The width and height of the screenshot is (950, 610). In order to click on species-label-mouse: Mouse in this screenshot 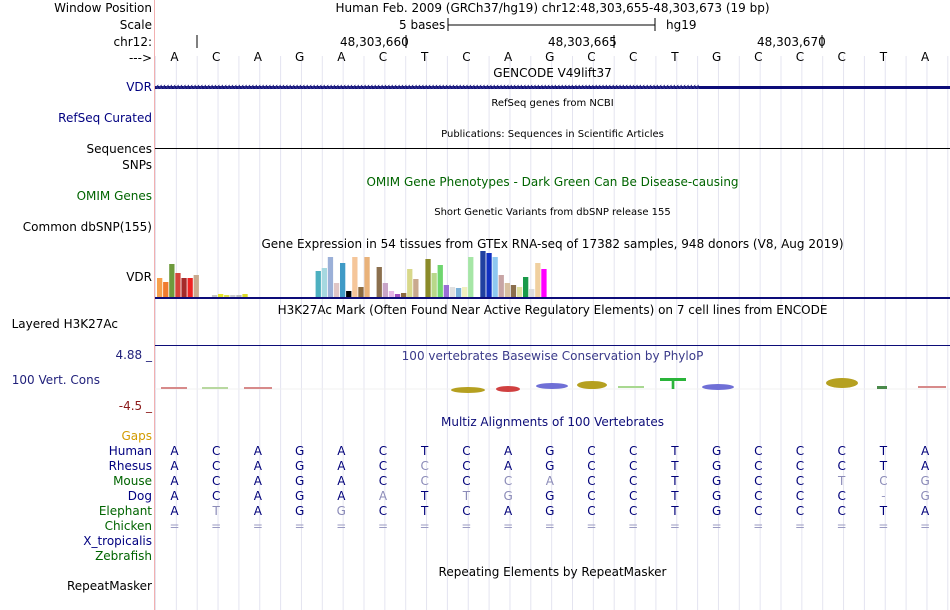, I will do `click(132, 481)`.